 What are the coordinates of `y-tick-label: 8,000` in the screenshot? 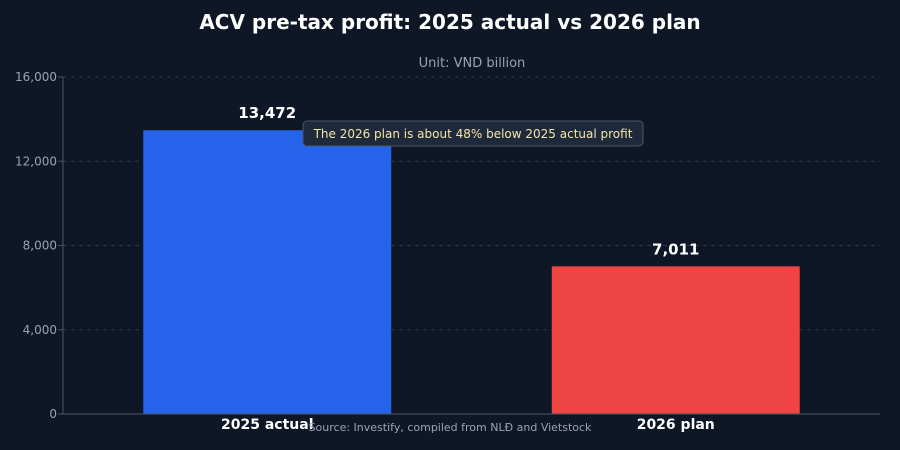 It's located at (40, 246).